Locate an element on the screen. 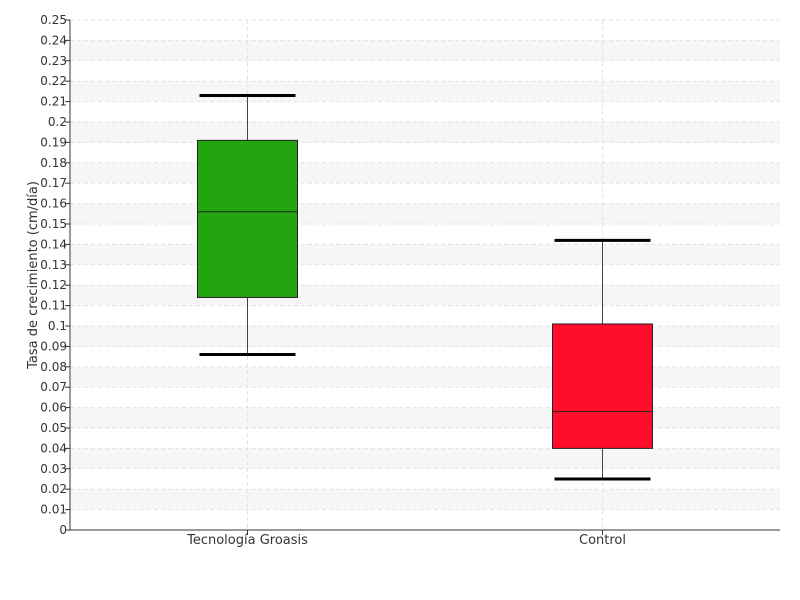 The height and width of the screenshot is (600, 800). y-tick-label: 0.05 is located at coordinates (53, 428).